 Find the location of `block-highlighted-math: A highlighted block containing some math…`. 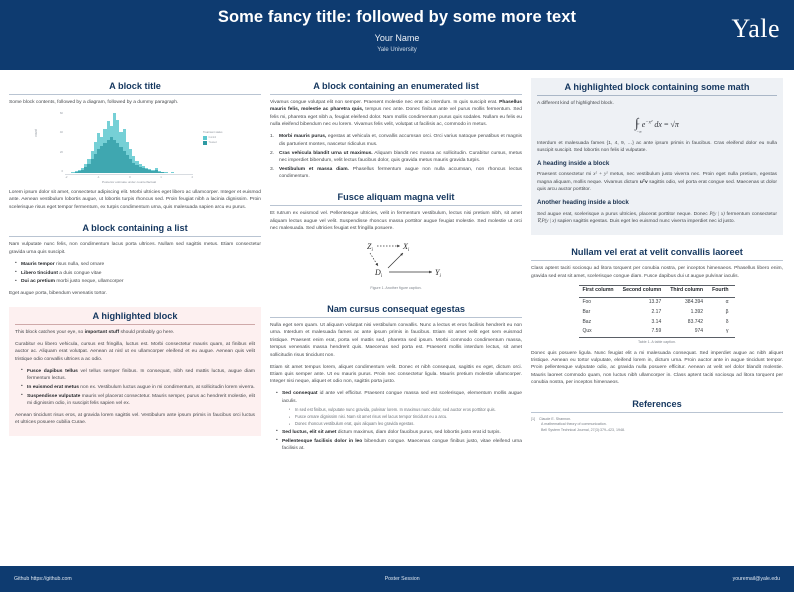

block-highlighted-math: A highlighted block containing some math… is located at coordinates (657, 157).